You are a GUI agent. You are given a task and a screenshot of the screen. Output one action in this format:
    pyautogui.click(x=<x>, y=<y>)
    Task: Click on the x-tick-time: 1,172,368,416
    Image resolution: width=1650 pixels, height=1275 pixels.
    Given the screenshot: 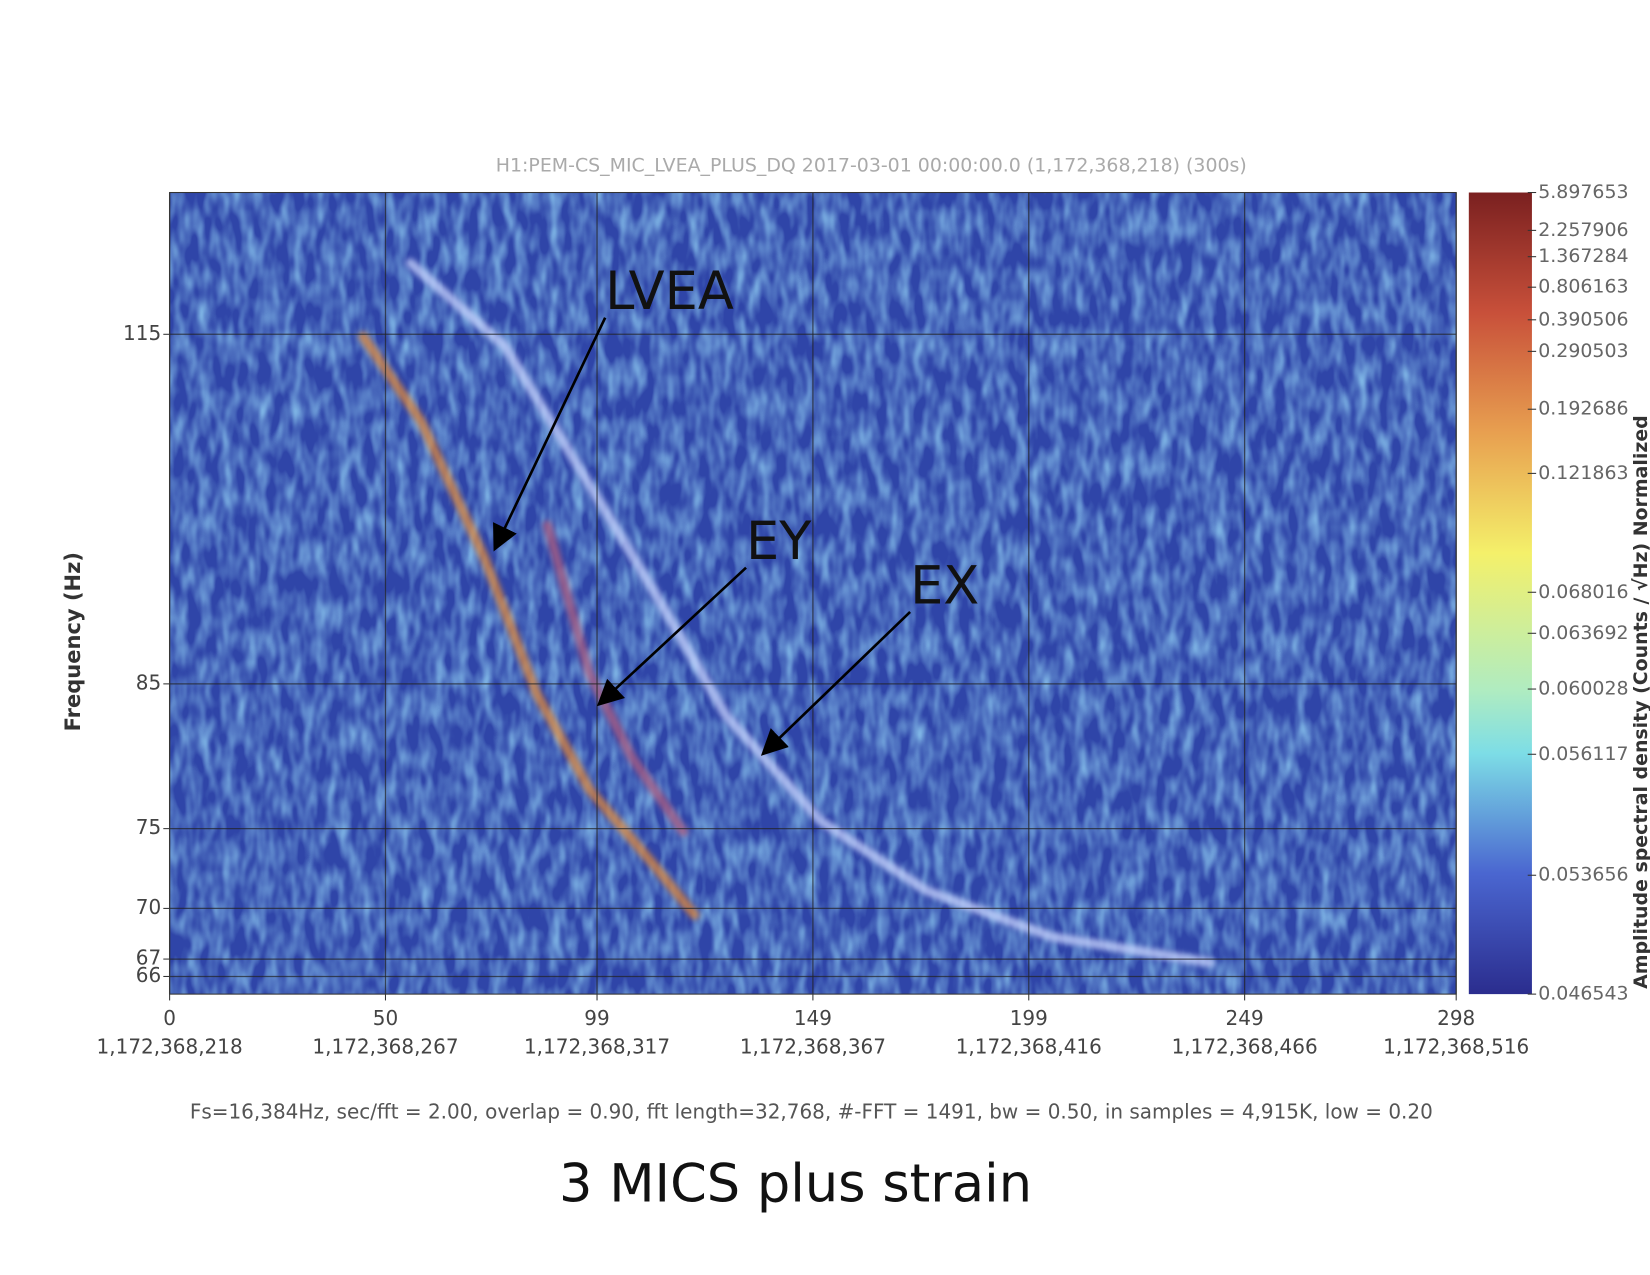 What is the action you would take?
    pyautogui.click(x=1029, y=1046)
    